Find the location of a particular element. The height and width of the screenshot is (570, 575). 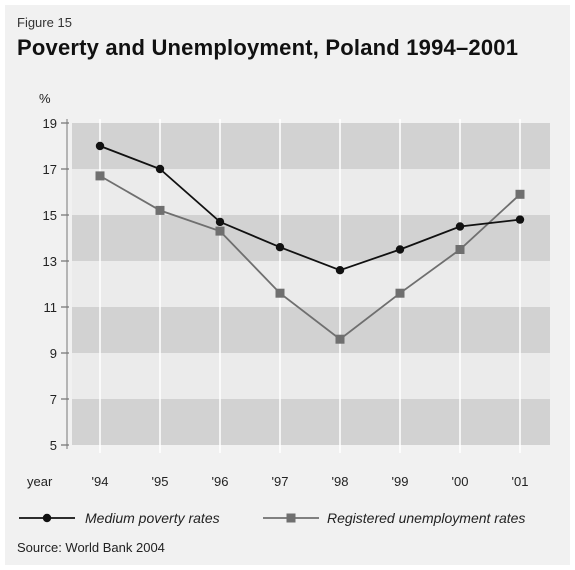

y-tick-label: 9 is located at coordinates (53, 353).